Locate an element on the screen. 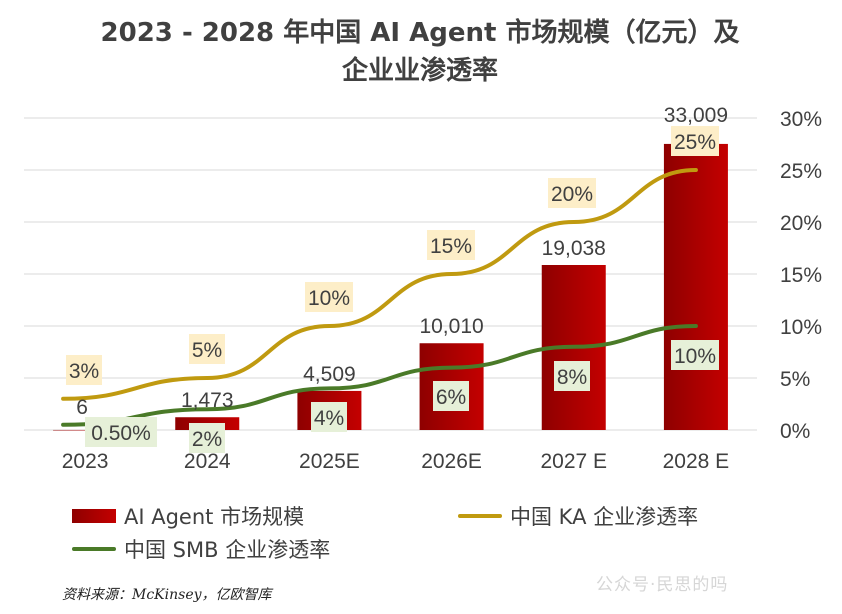  smb-pct-label: 6% is located at coordinates (451, 397).